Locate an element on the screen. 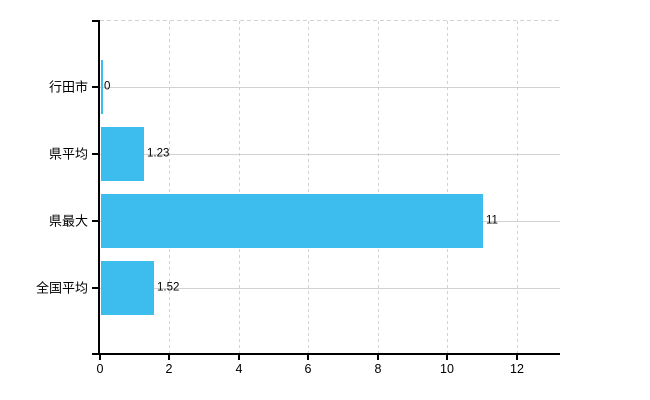  x-axis-tick-label: 12 is located at coordinates (517, 369).